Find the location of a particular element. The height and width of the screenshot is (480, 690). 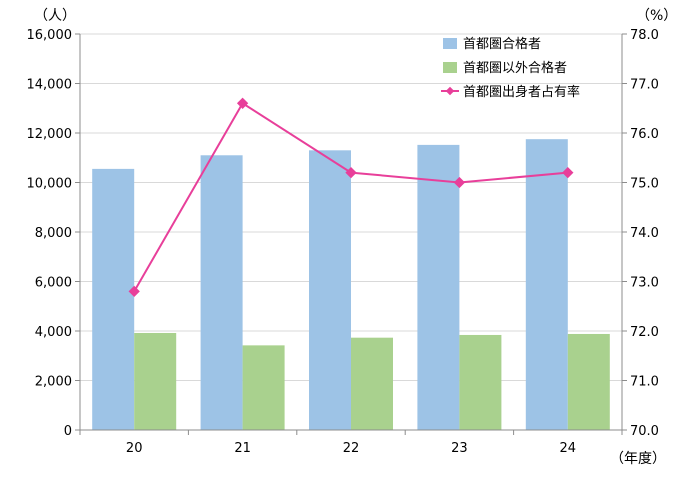

left-tick-label: 6,000 is located at coordinates (53, 283).